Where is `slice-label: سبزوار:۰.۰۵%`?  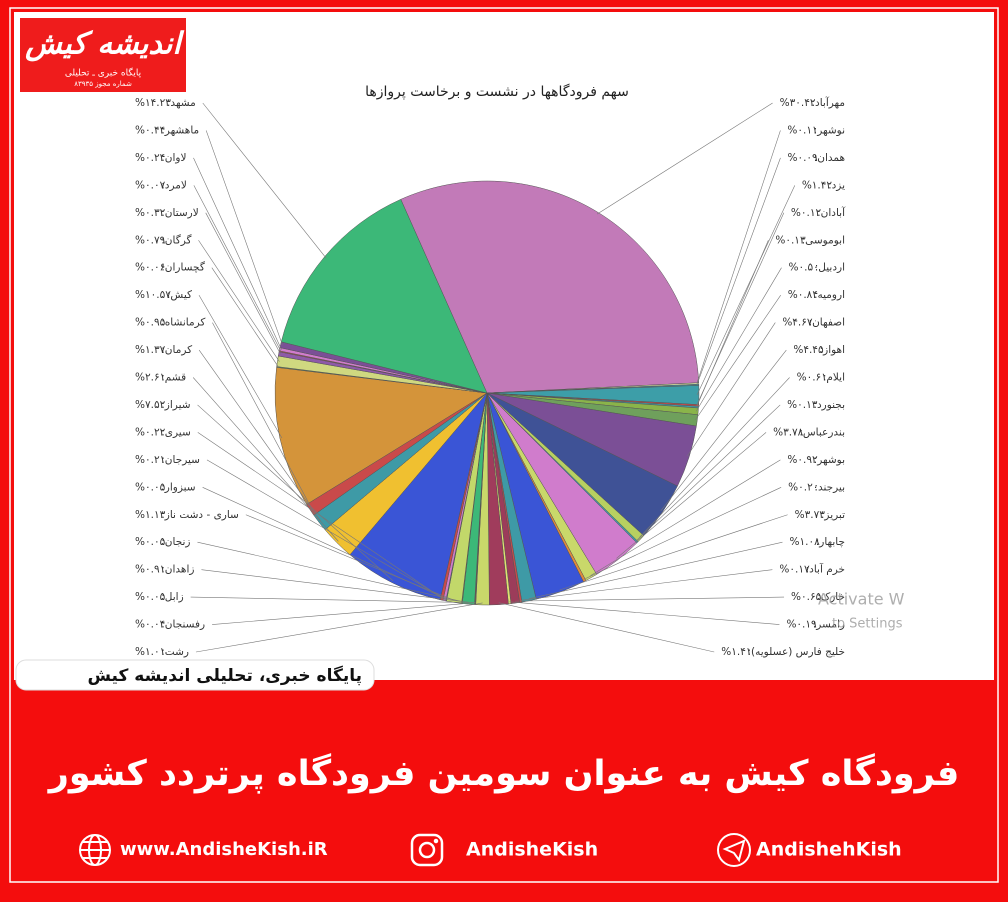 slice-label: سبزوار:۰.۰۵% is located at coordinates (165, 487).